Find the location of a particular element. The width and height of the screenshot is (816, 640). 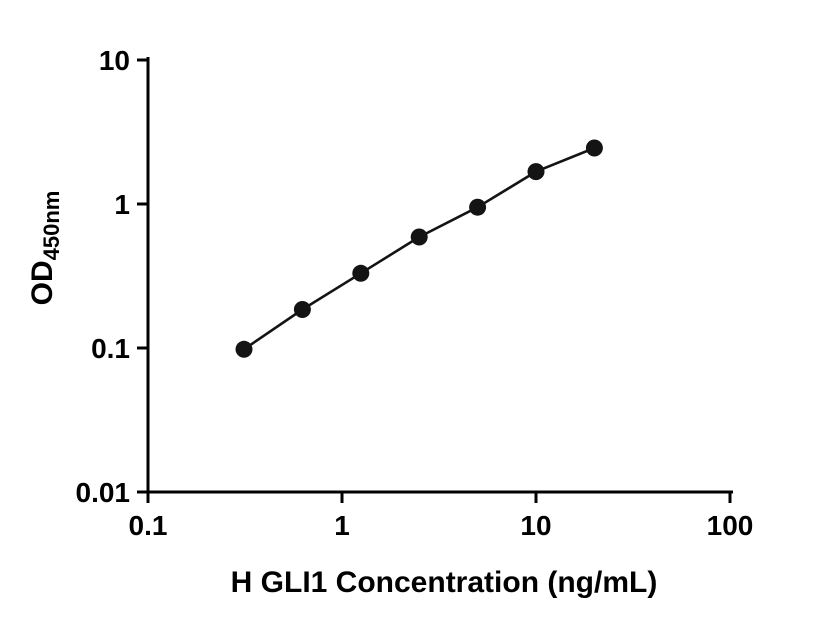

x-tick-label: 10 is located at coordinates (535, 525).